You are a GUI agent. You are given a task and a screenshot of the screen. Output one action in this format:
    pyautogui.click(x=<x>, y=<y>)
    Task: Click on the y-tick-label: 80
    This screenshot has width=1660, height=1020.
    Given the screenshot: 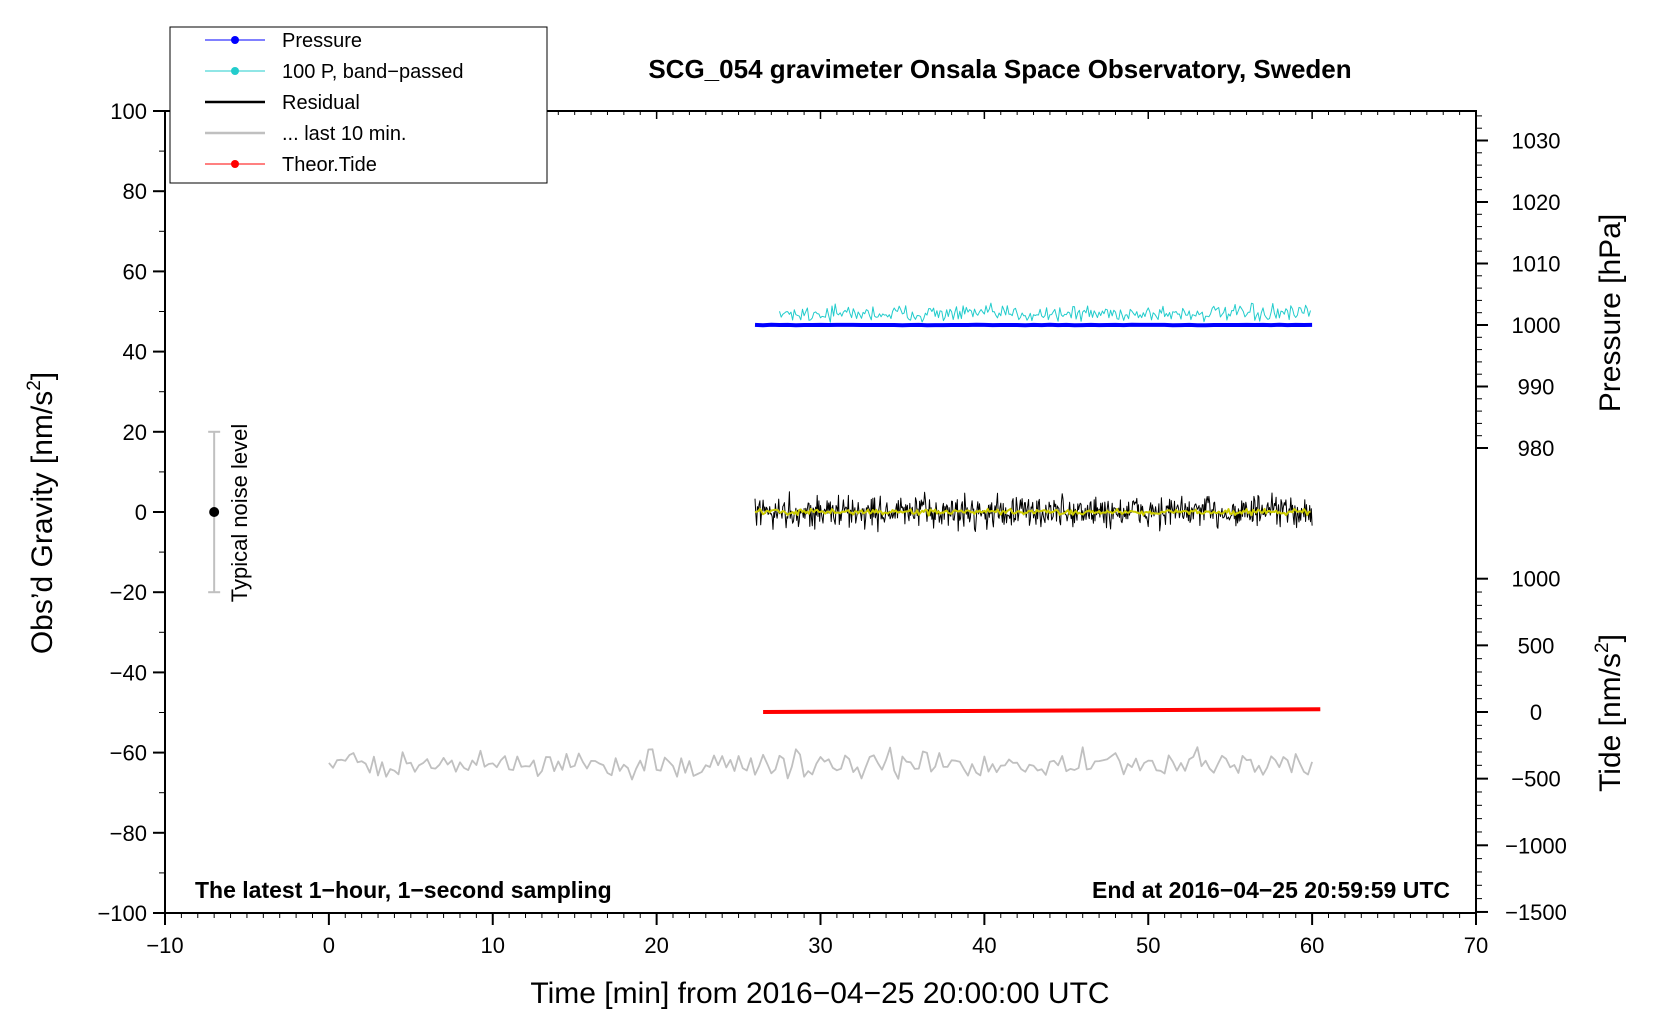 What is the action you would take?
    pyautogui.click(x=135, y=191)
    